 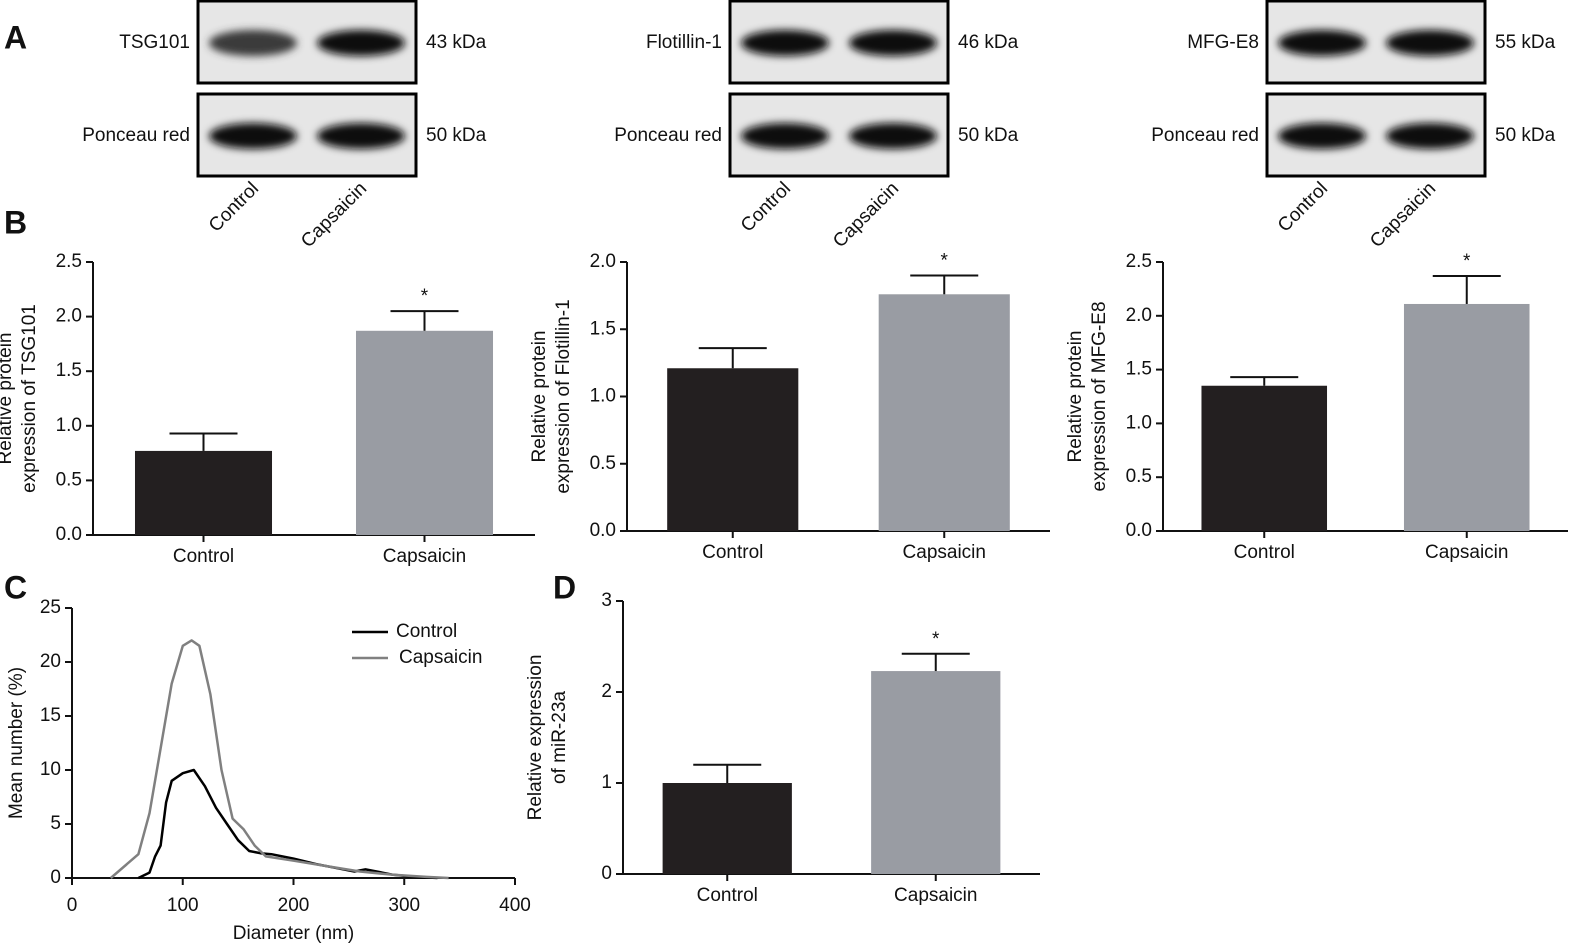 What do you see at coordinates (50, 607) in the screenshot?
I see `y-tick-label: 25` at bounding box center [50, 607].